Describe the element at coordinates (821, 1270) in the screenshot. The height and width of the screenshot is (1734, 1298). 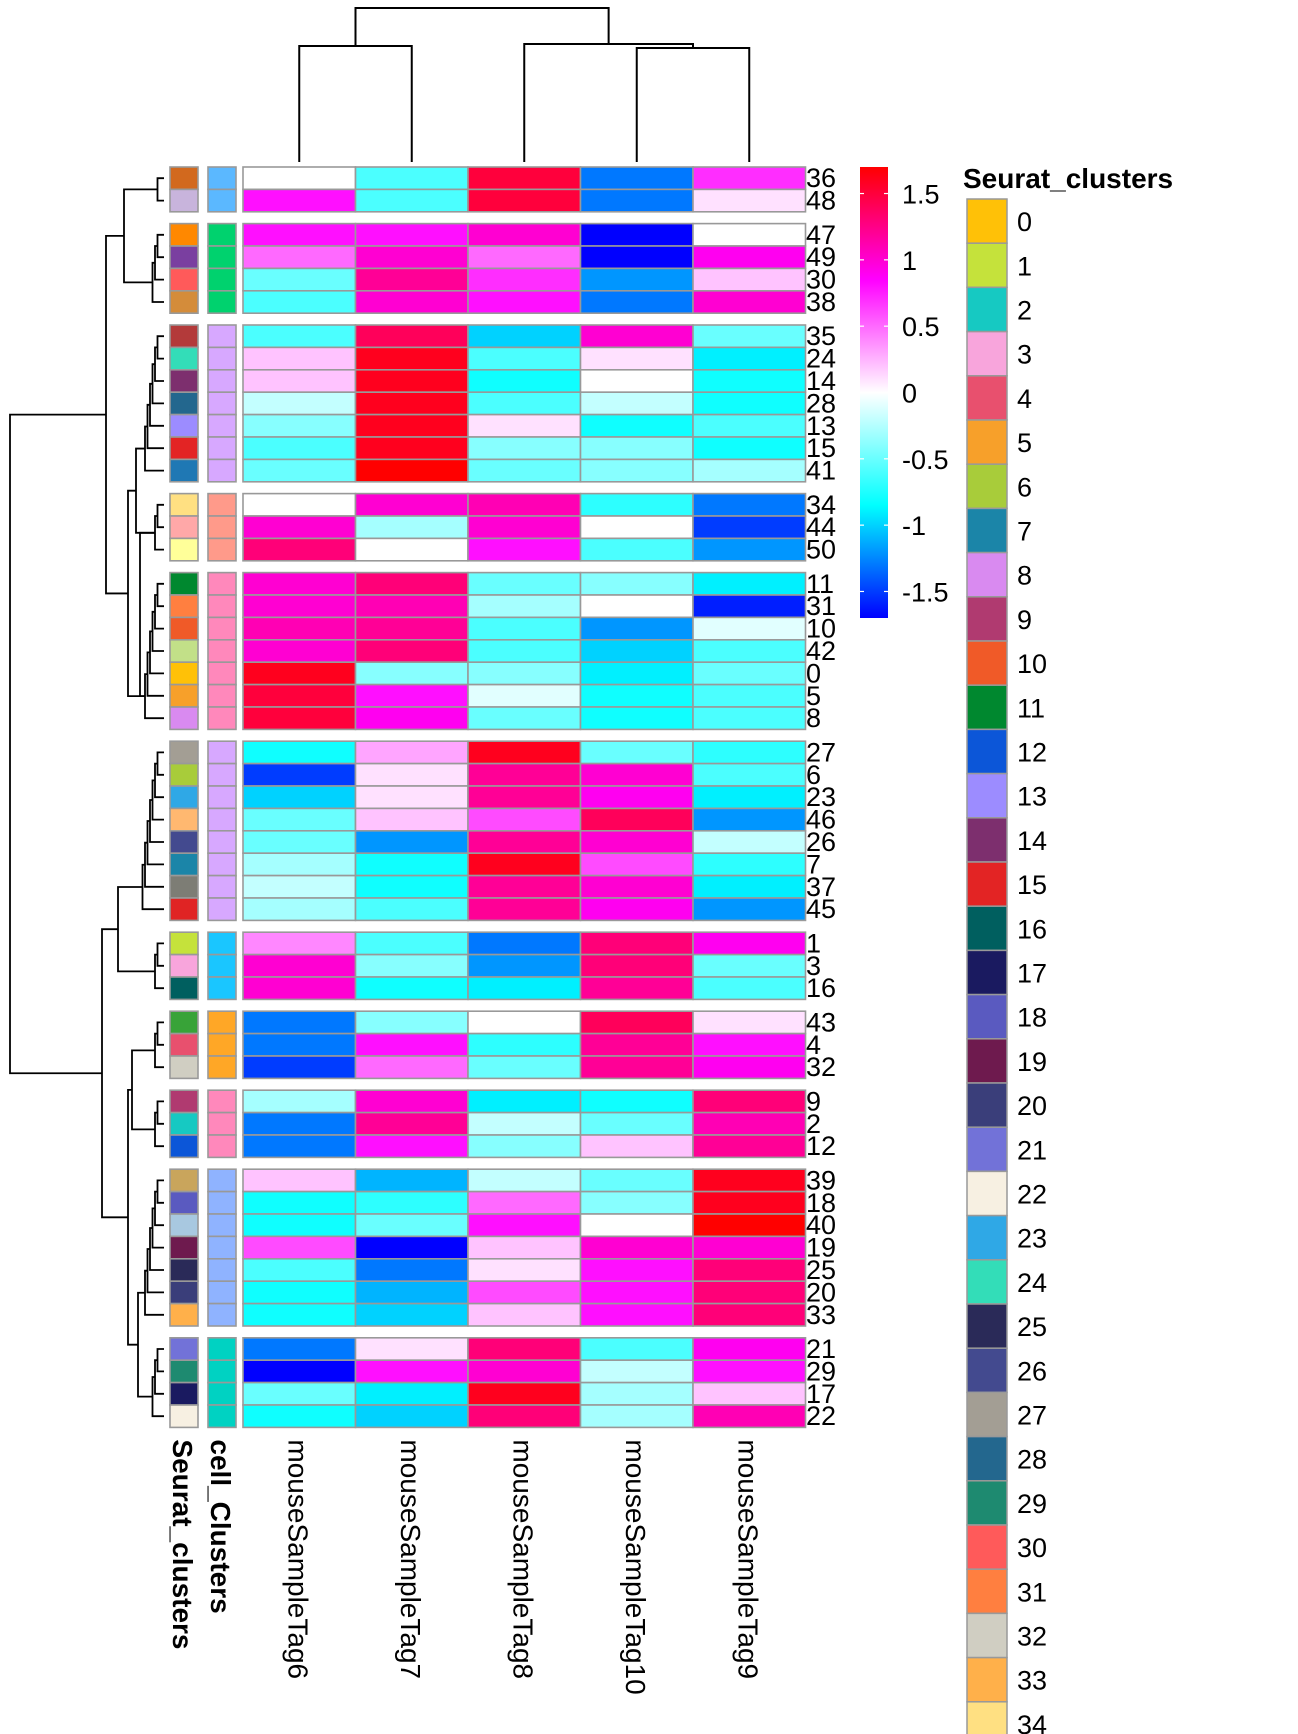
I see `row-label: 25` at that location.